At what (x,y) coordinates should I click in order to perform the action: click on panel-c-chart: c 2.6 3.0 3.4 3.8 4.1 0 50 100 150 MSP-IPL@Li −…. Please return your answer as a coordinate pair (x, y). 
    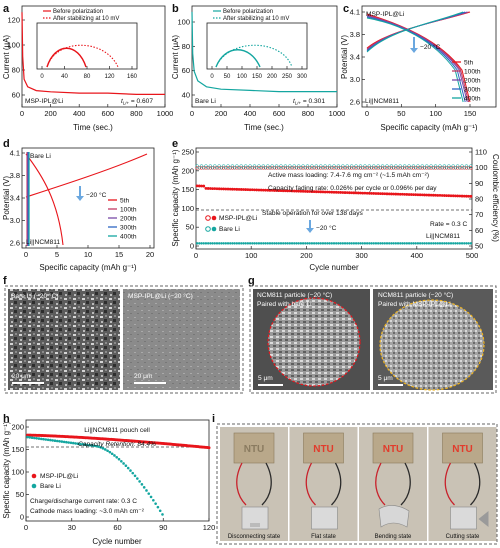
    Looking at the image, I should click on (418, 67).